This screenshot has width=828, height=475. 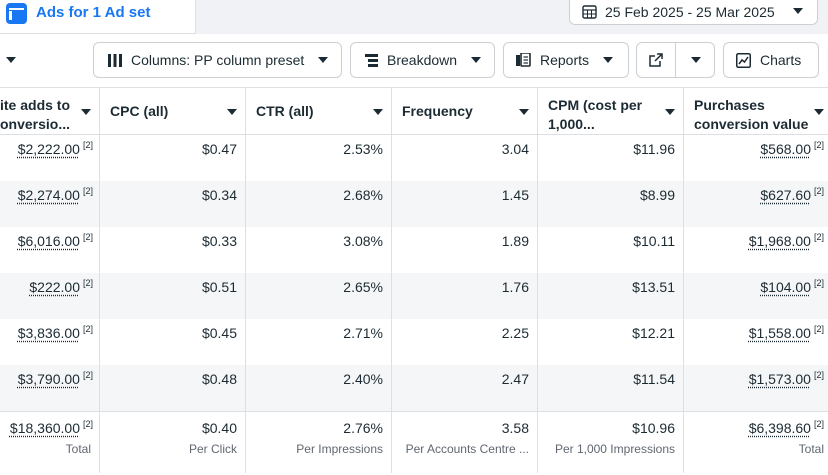 I want to click on total-adds-sub: Total, so click(x=78, y=449).